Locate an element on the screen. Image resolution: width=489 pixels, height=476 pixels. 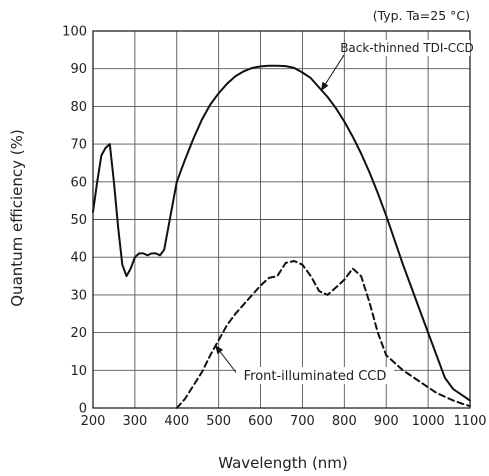
x-tick-label: 300 is located at coordinates (134, 421).